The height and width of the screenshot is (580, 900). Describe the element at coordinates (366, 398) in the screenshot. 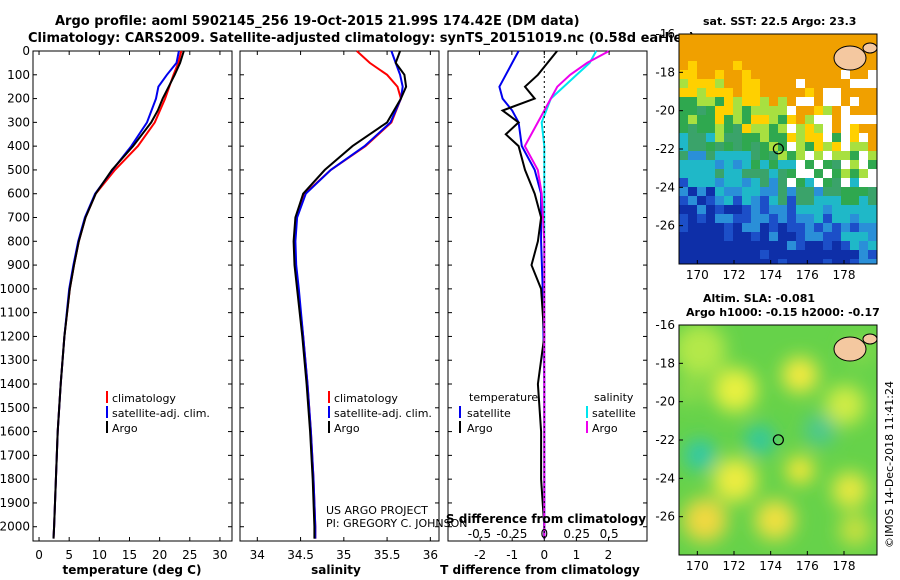

I see `legend-climatology: climatology` at that location.